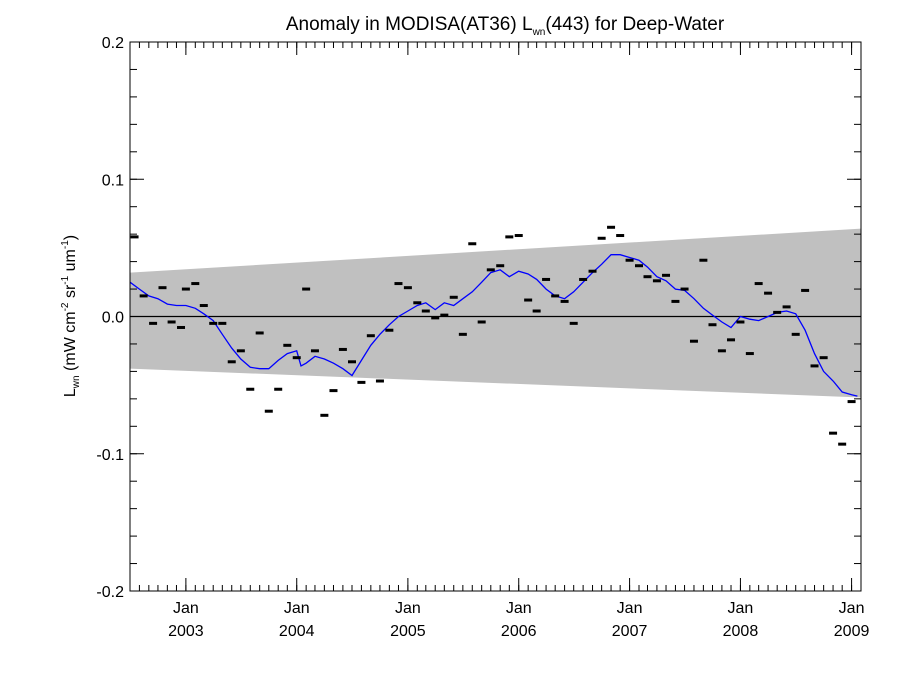 The image size is (900, 675). Describe the element at coordinates (409, 24) in the screenshot. I see `title-prefix: Anomaly in MODISA(AT36) L` at that location.